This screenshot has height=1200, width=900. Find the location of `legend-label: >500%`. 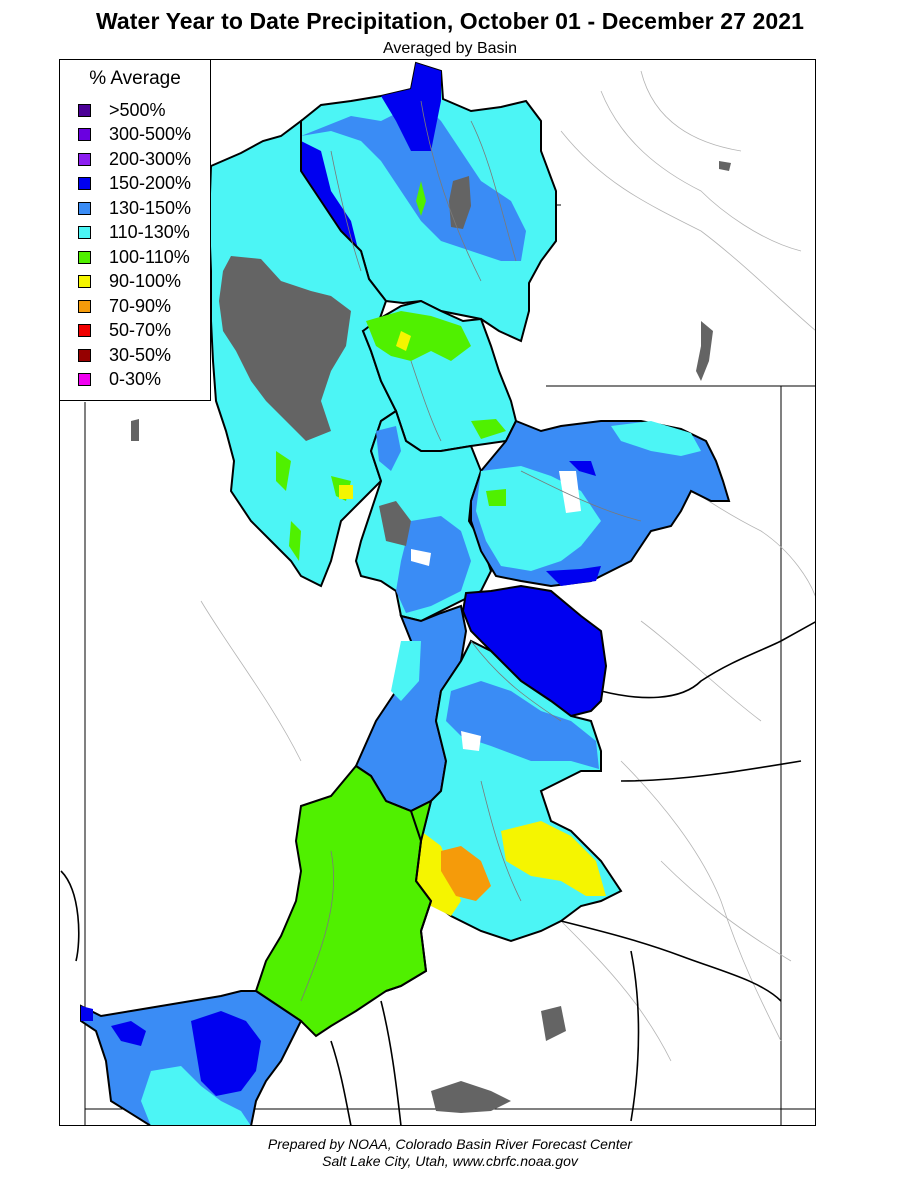

legend-label: >500% is located at coordinates (137, 109).